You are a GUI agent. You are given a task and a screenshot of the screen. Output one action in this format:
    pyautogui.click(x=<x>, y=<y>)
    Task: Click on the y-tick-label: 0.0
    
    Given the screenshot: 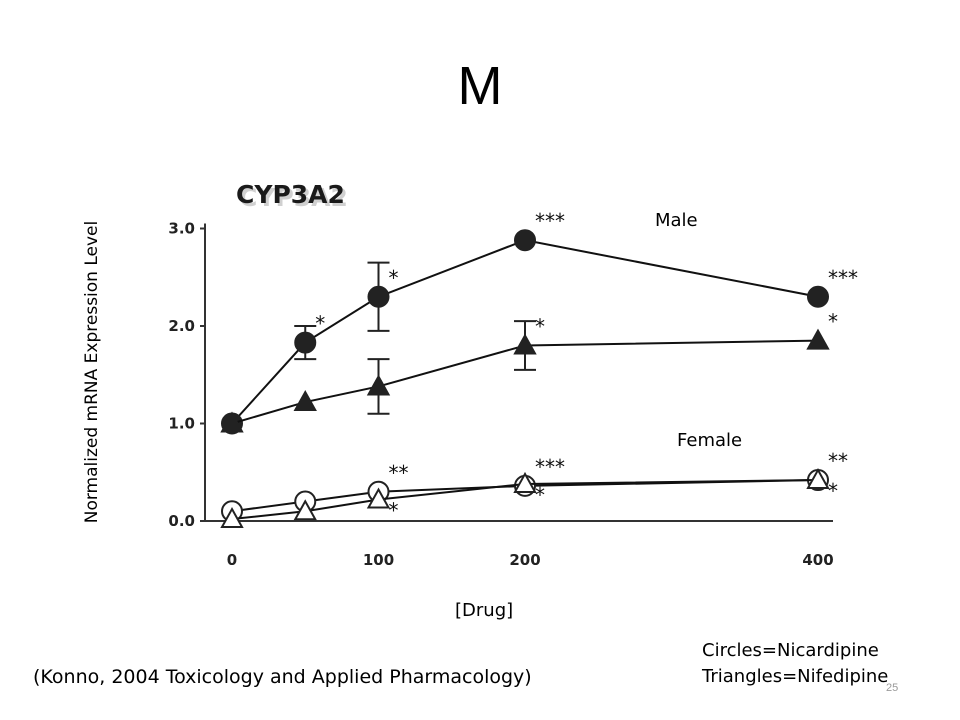 What is the action you would take?
    pyautogui.click(x=181, y=521)
    